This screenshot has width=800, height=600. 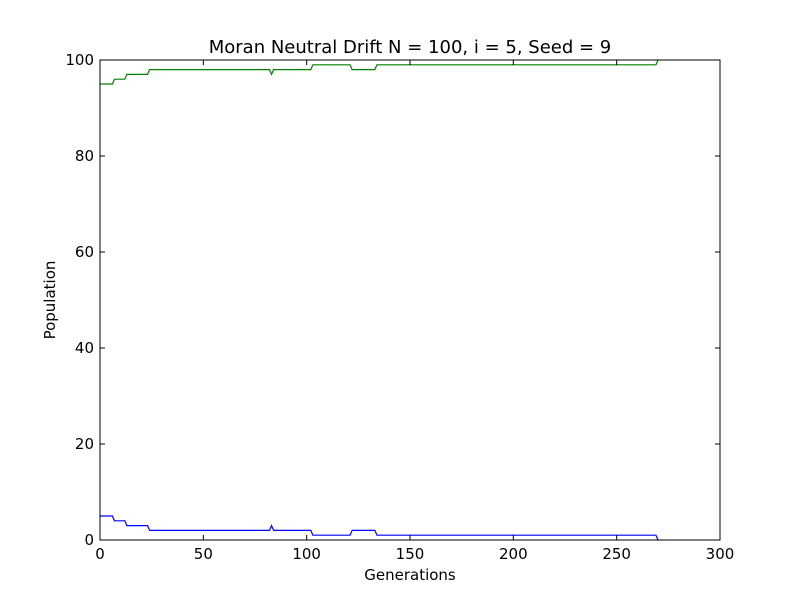 What do you see at coordinates (616, 554) in the screenshot?
I see `x-tick-label: 250` at bounding box center [616, 554].